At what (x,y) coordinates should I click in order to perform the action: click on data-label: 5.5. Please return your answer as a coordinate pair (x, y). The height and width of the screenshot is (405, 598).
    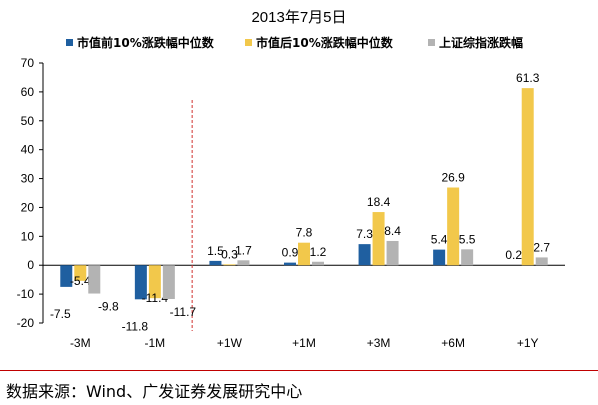
    Looking at the image, I should click on (467, 239).